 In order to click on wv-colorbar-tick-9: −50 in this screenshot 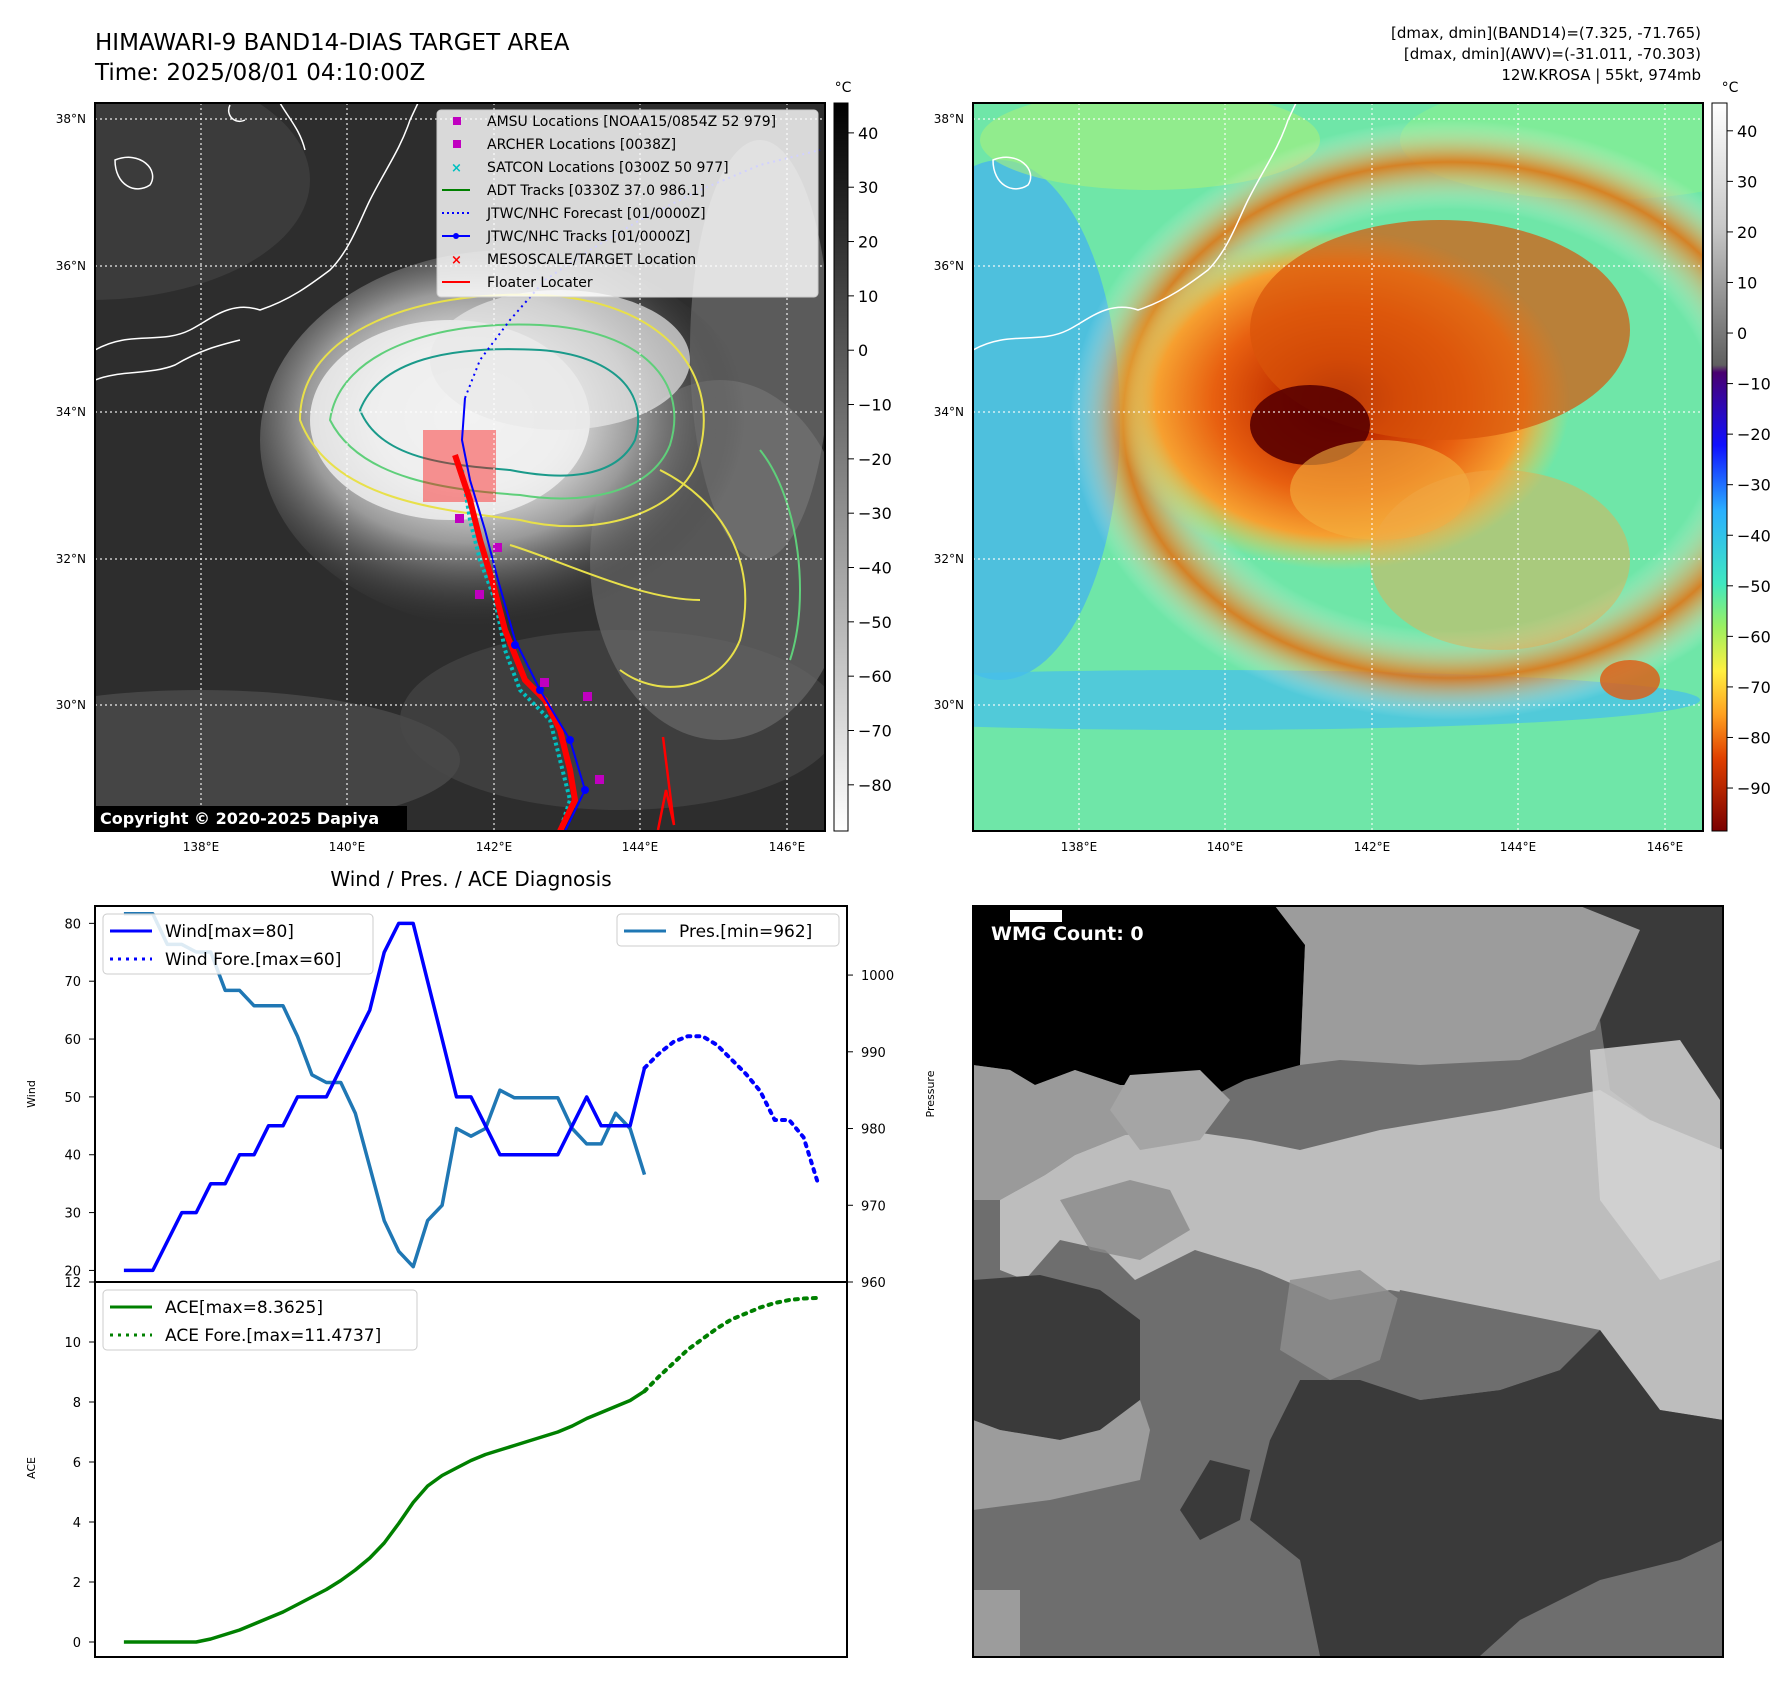, I will do `click(1754, 586)`.